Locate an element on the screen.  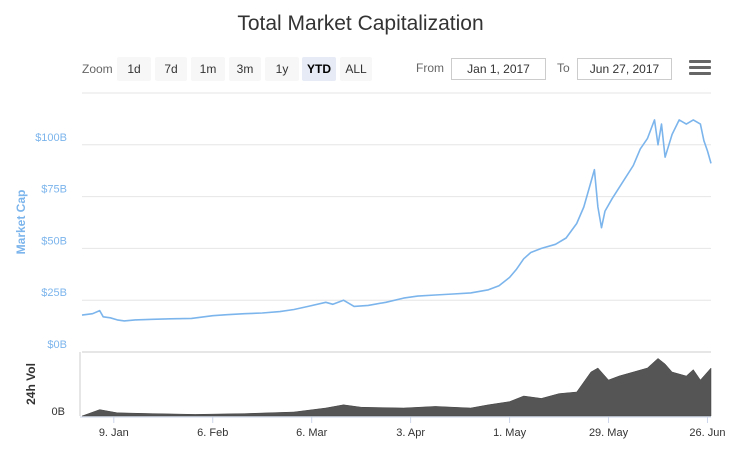
zoom-ytd-button: YTD is located at coordinates (319, 69).